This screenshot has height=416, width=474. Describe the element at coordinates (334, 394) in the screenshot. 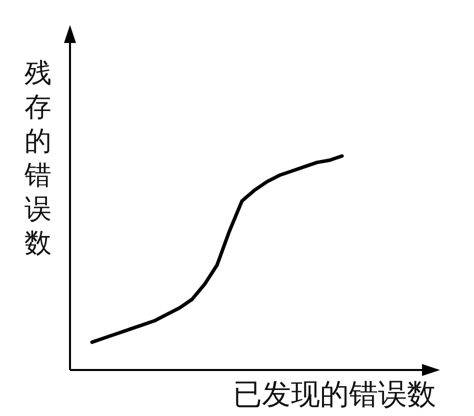

I see `xlabel: 已发现的错误数` at that location.